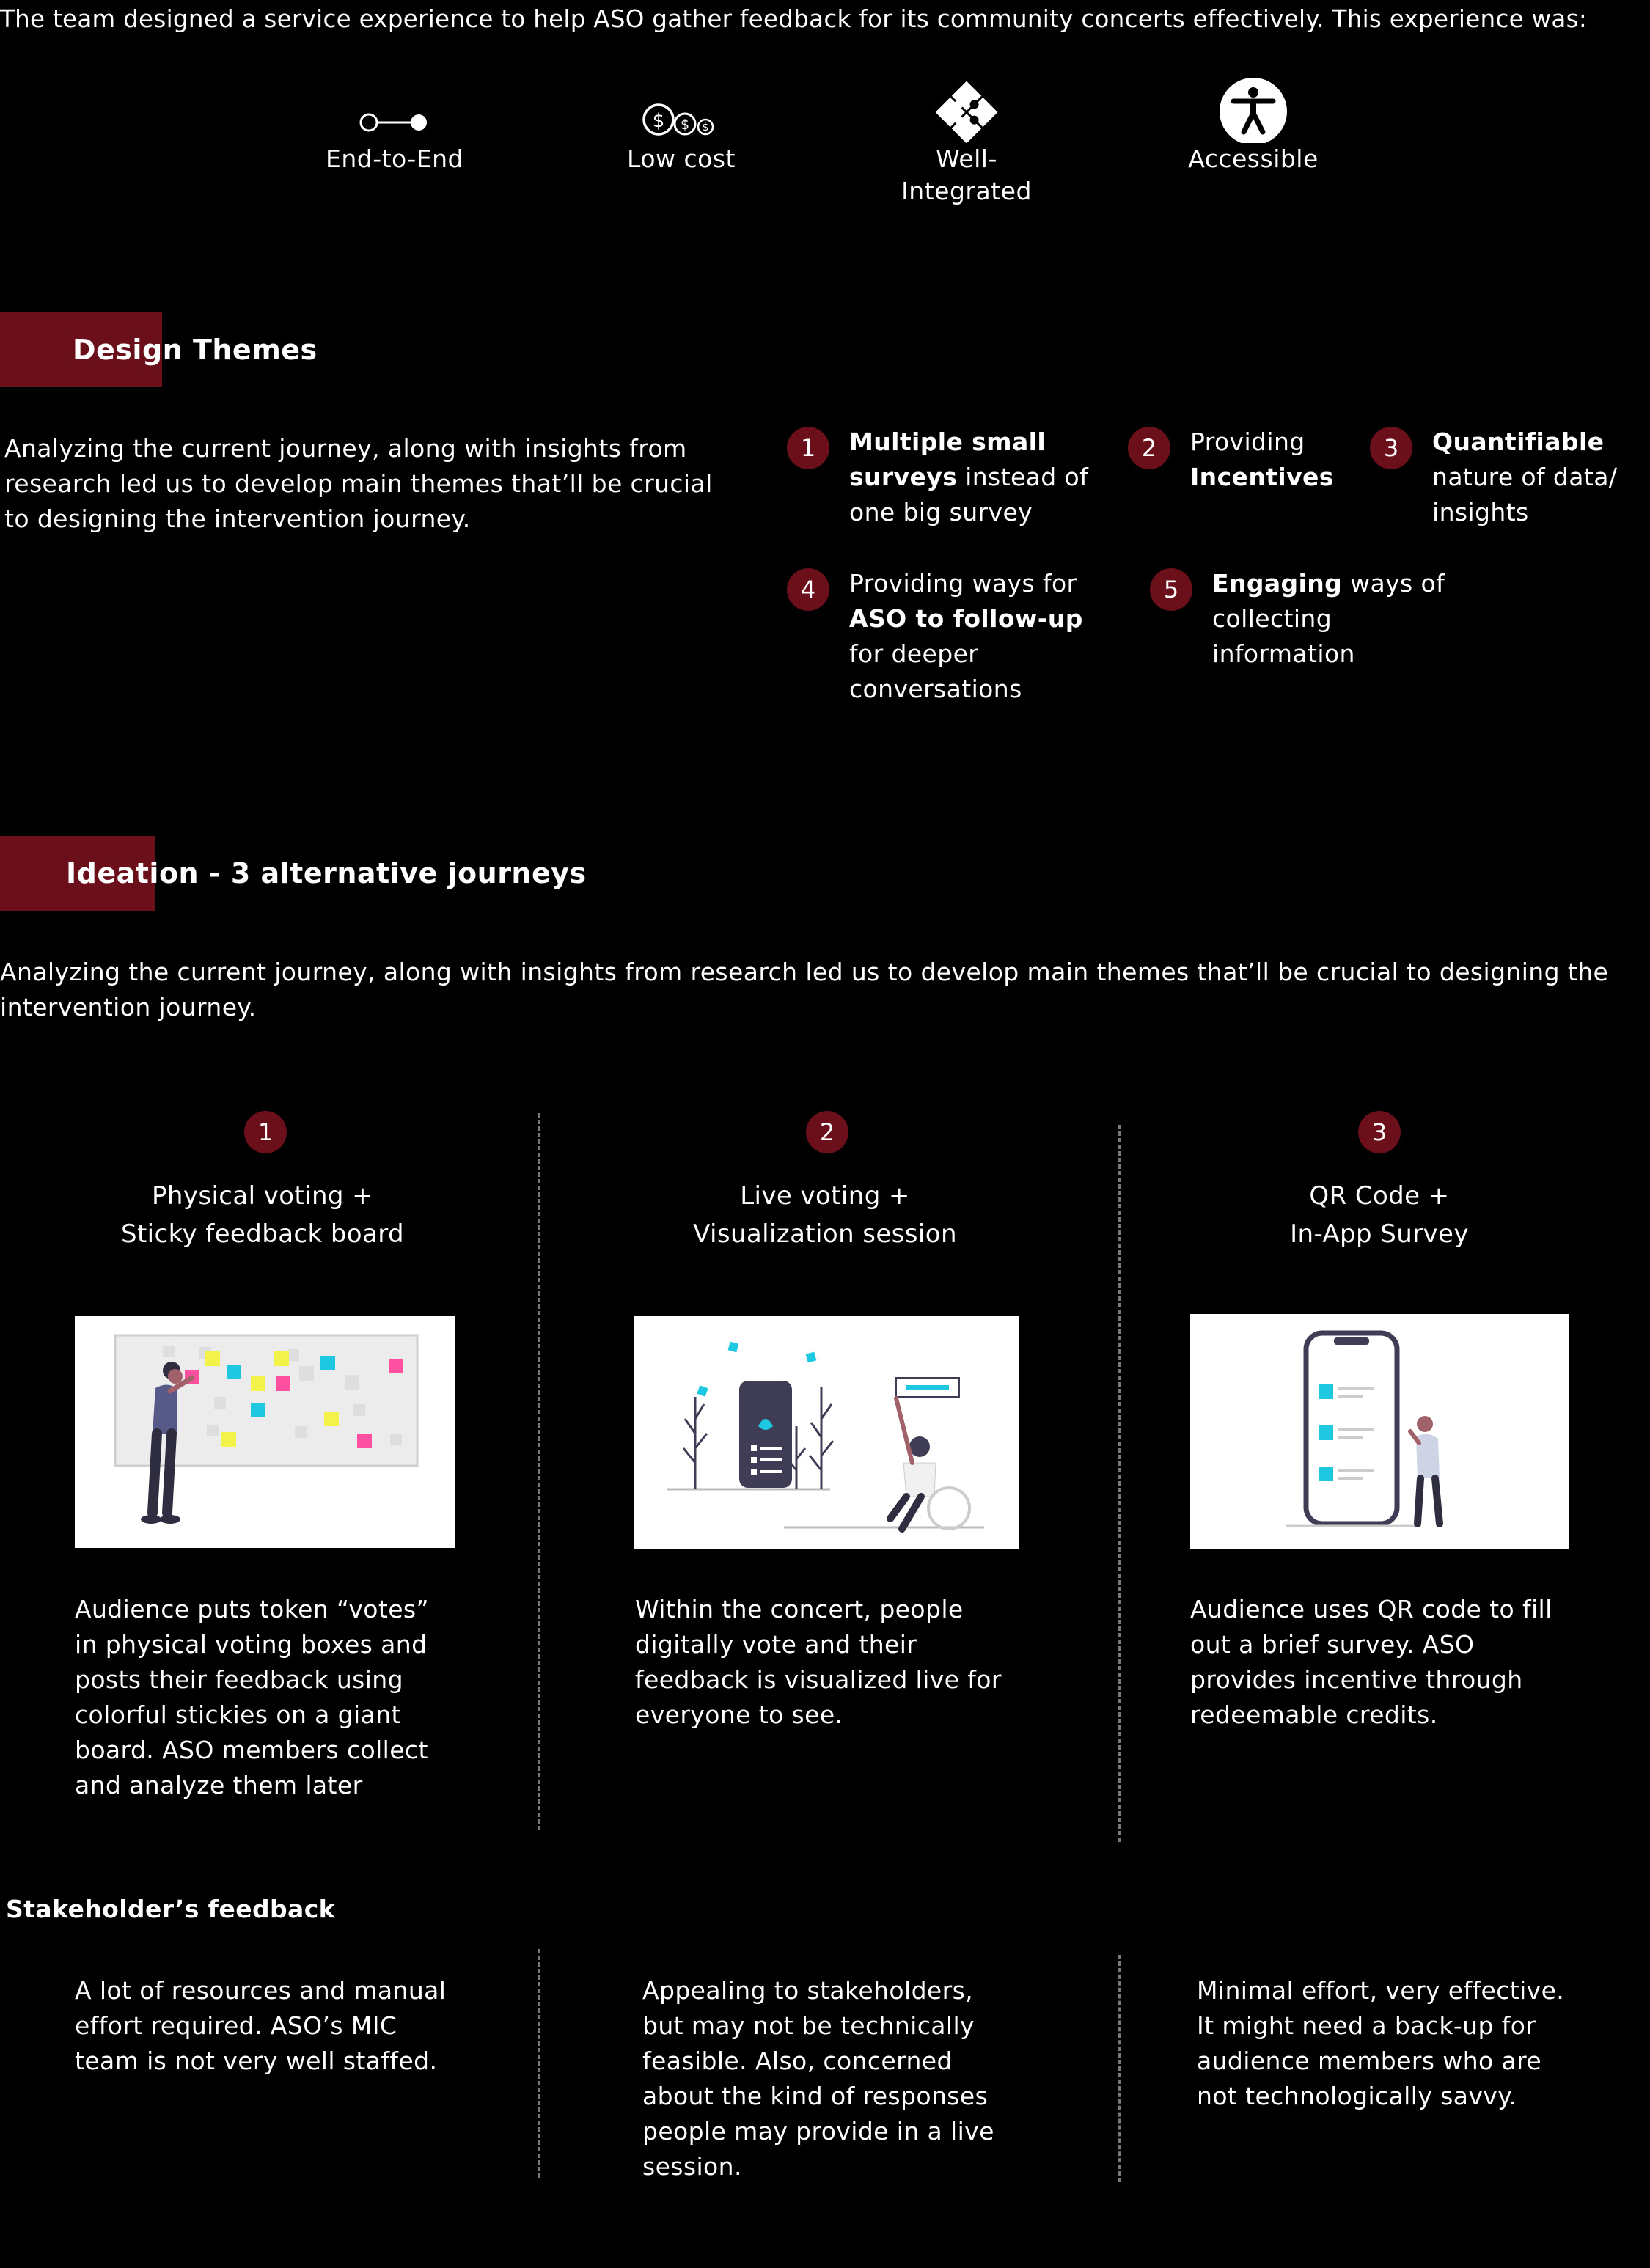 This screenshot has width=1650, height=2268. I want to click on theme-text-segment: one big survey, so click(941, 512).